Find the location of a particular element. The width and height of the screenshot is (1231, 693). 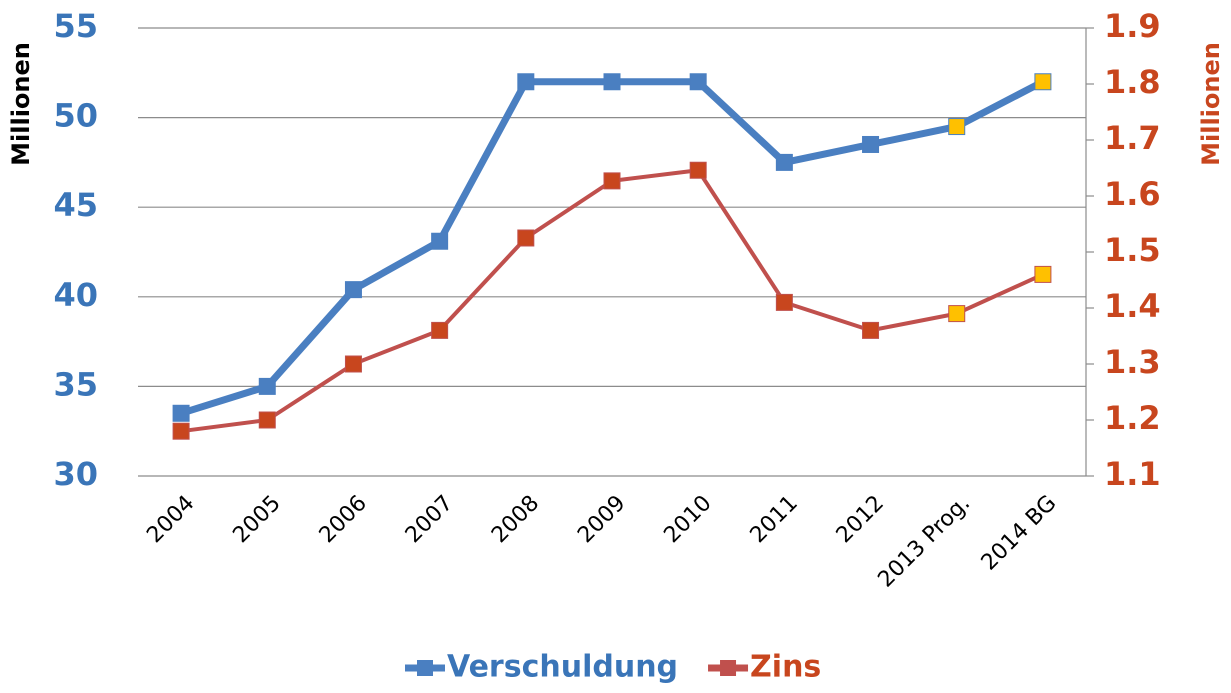

y-tick-label: 30 is located at coordinates (75, 474).